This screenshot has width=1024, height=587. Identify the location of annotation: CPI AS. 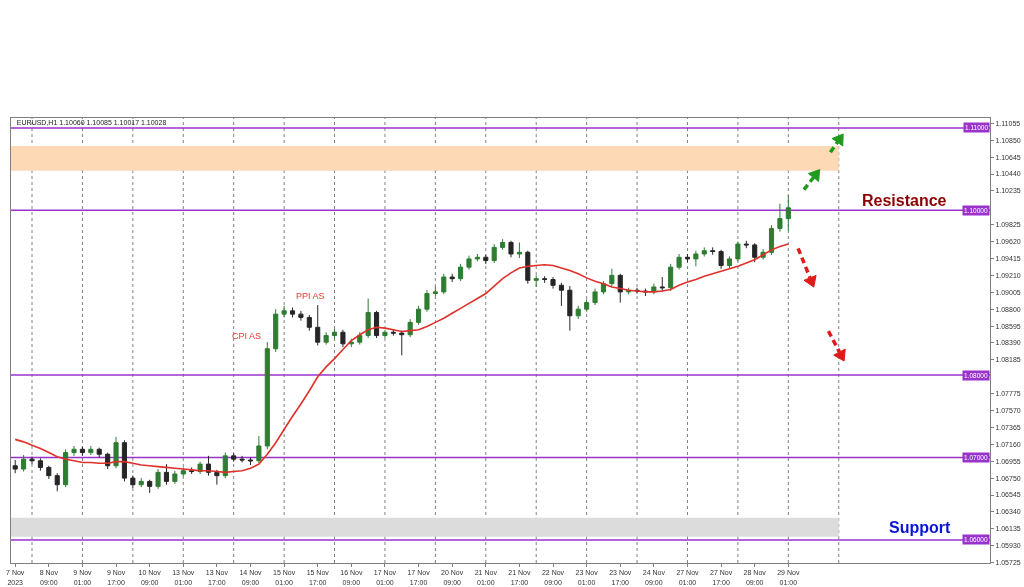
(247, 336).